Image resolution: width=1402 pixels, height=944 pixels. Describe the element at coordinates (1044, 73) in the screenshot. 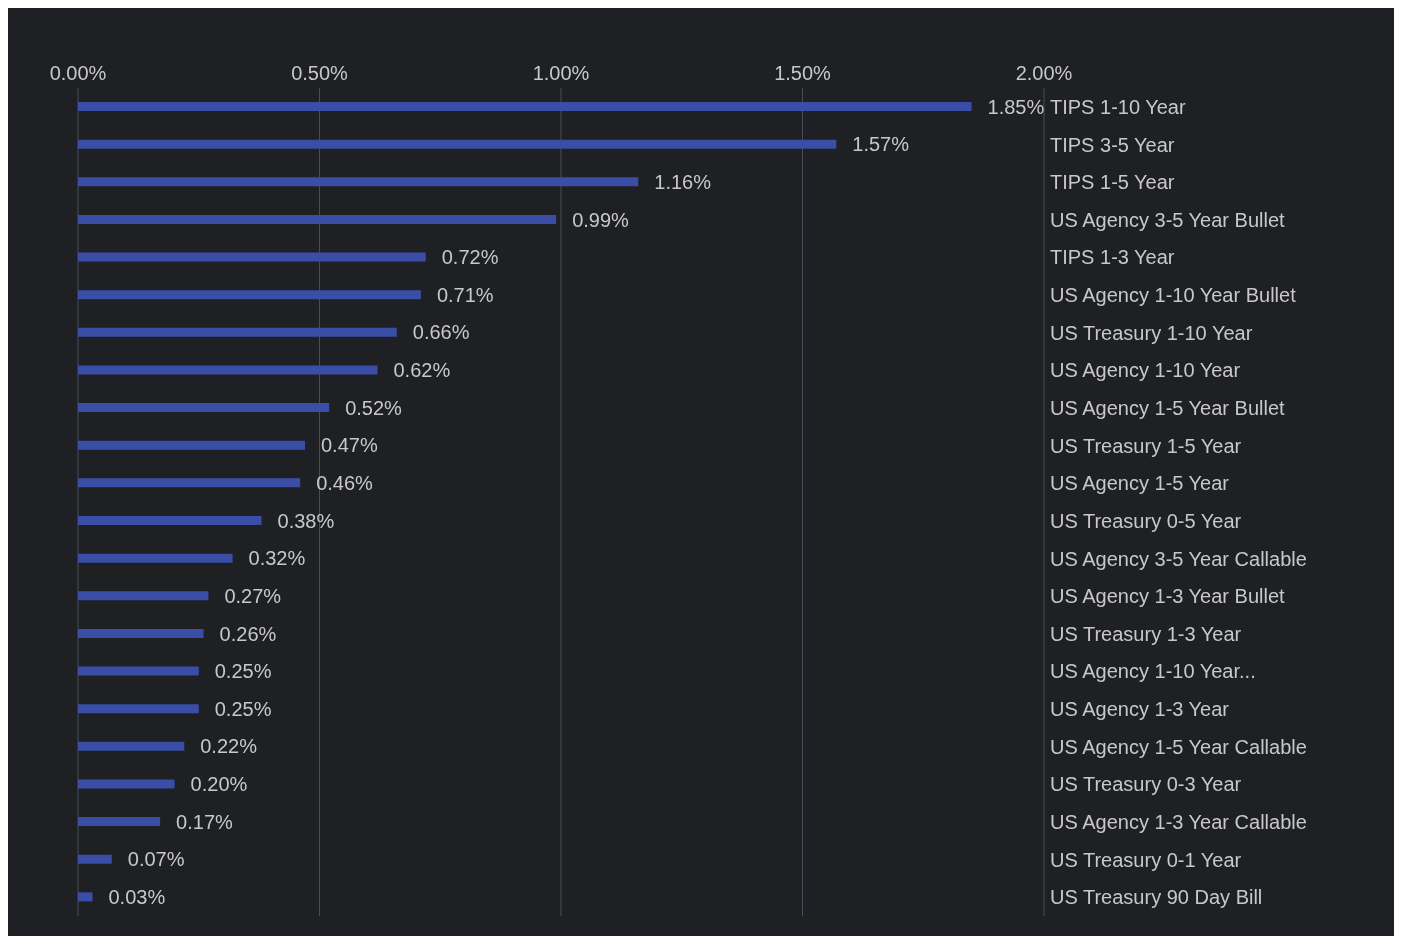

I see `x-tick-label: 2.00%` at that location.